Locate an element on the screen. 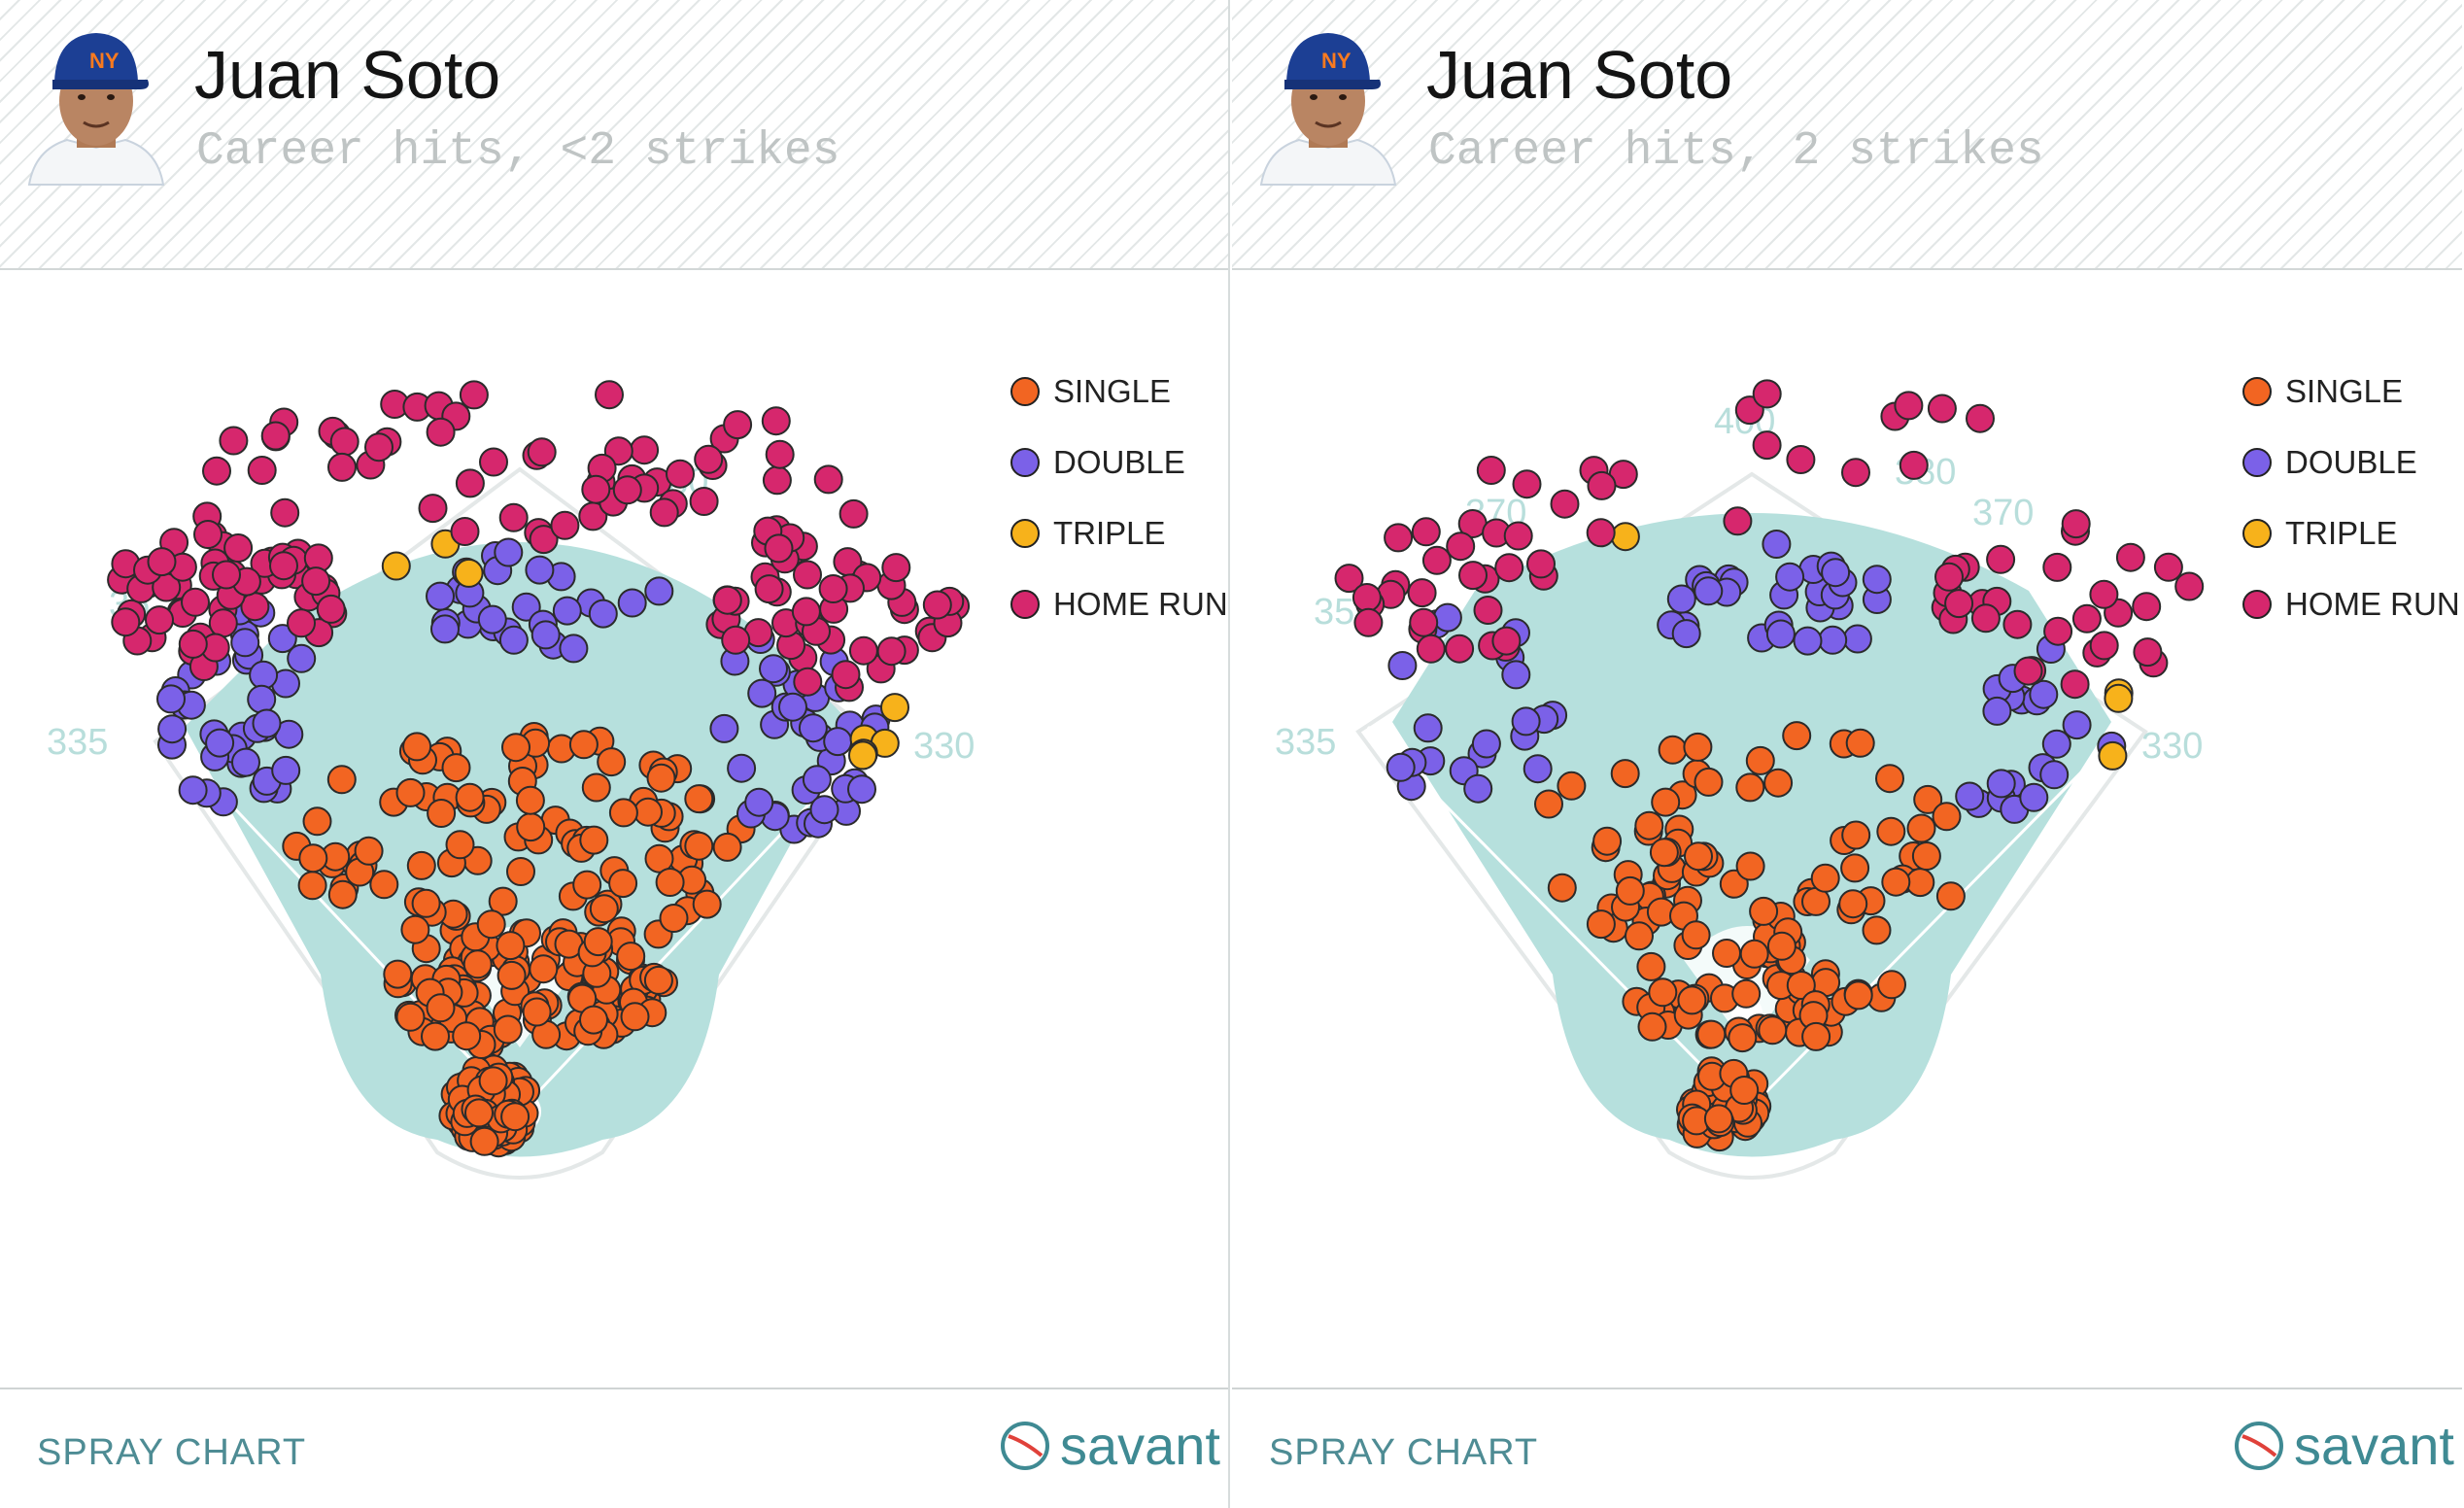 This screenshot has height=1508, width=2464. legend-item-double: DOUBLE is located at coordinates (2351, 462).